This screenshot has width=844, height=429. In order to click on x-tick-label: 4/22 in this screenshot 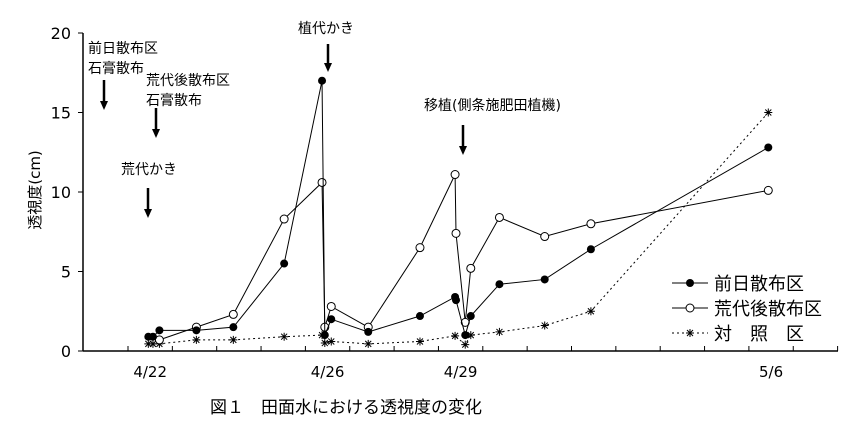, I will do `click(150, 372)`.